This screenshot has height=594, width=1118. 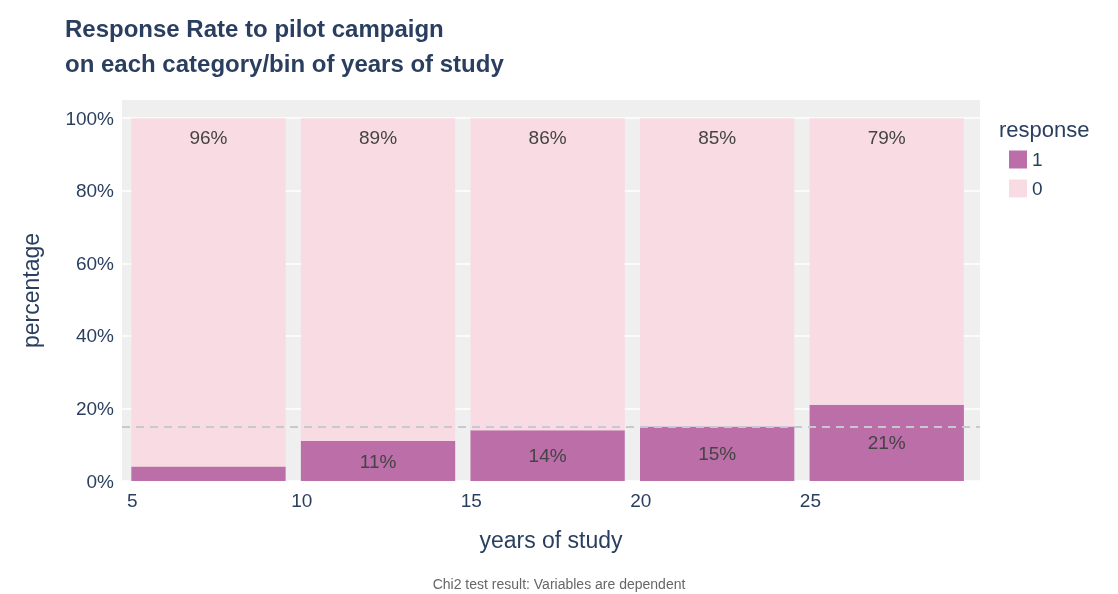 What do you see at coordinates (95, 408) in the screenshot?
I see `y-tick-label: 20%` at bounding box center [95, 408].